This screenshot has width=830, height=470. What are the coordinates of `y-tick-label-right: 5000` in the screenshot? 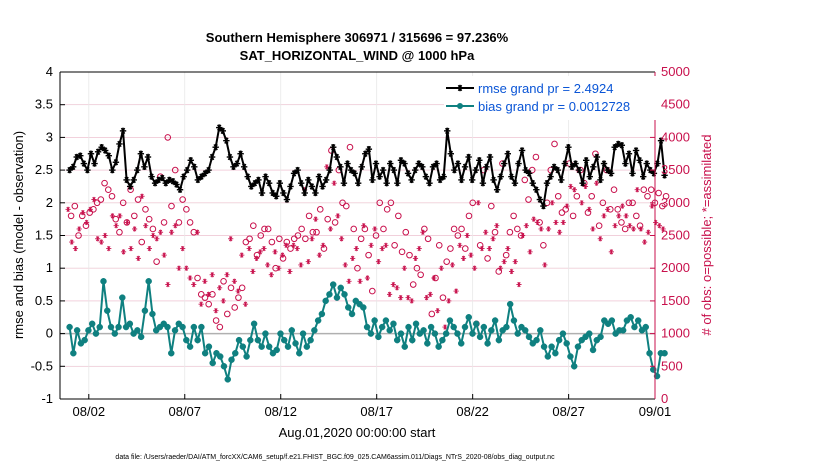 It's located at (675, 71).